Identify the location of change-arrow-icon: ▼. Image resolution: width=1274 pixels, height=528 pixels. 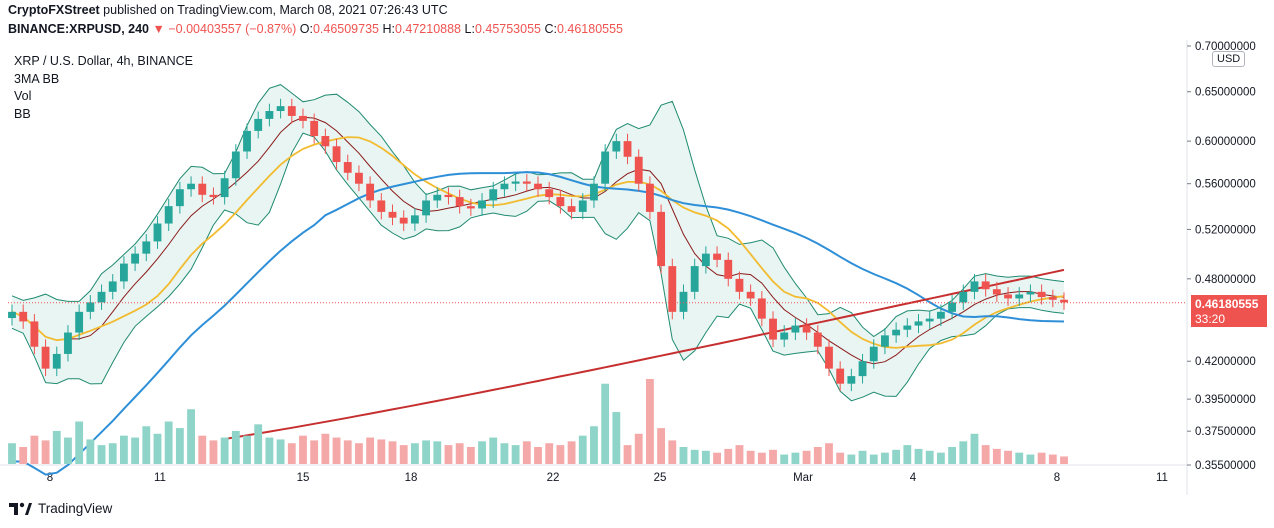
(158, 29).